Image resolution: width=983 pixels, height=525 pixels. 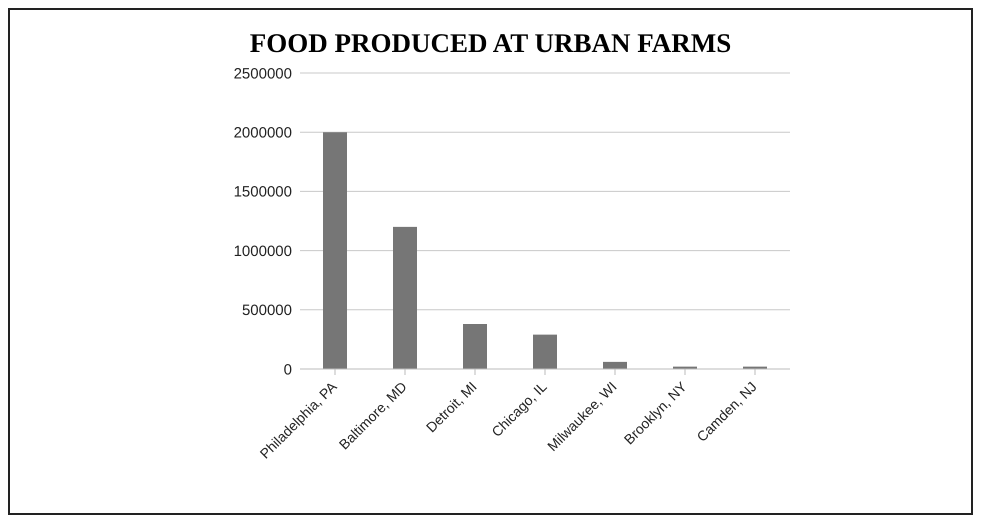 What do you see at coordinates (263, 73) in the screenshot?
I see `y-tick-label: 2500000` at bounding box center [263, 73].